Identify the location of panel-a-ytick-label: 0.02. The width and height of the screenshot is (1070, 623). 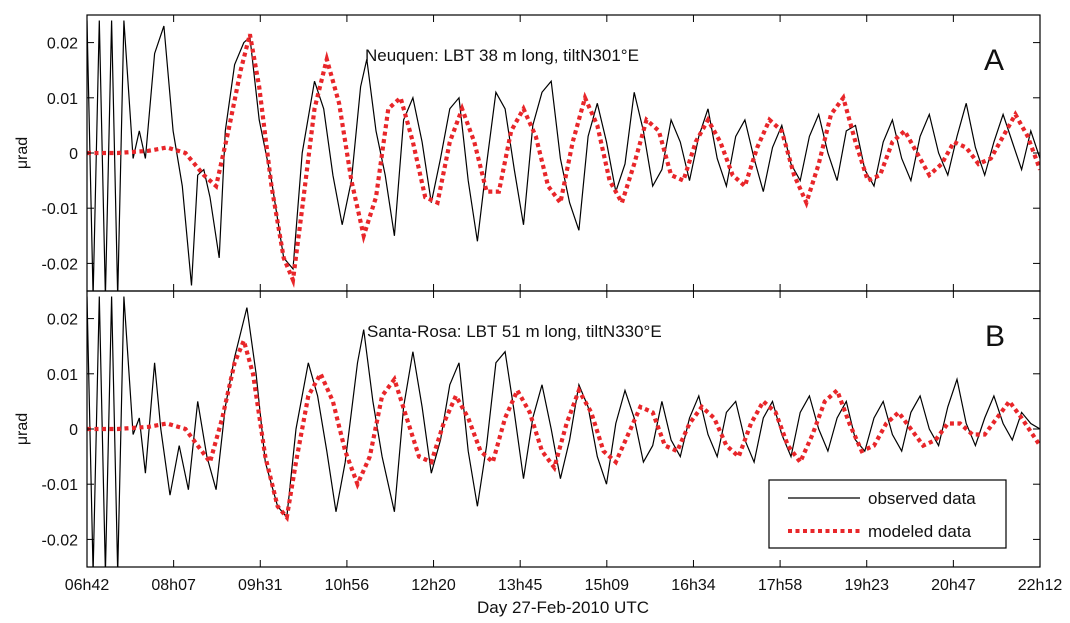
(62, 44).